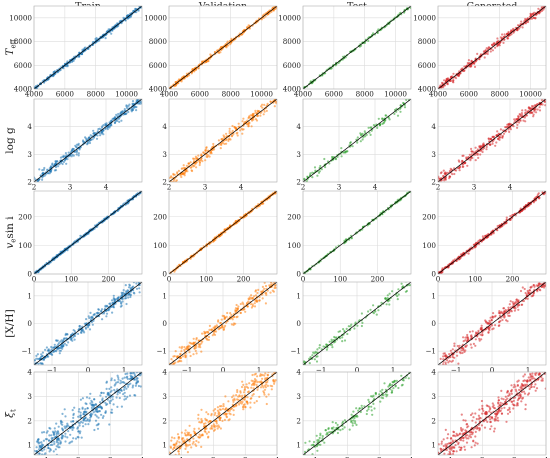 Image resolution: width=550 pixels, height=458 pixels. I want to click on y-tick-label: −1, so click(295, 351).